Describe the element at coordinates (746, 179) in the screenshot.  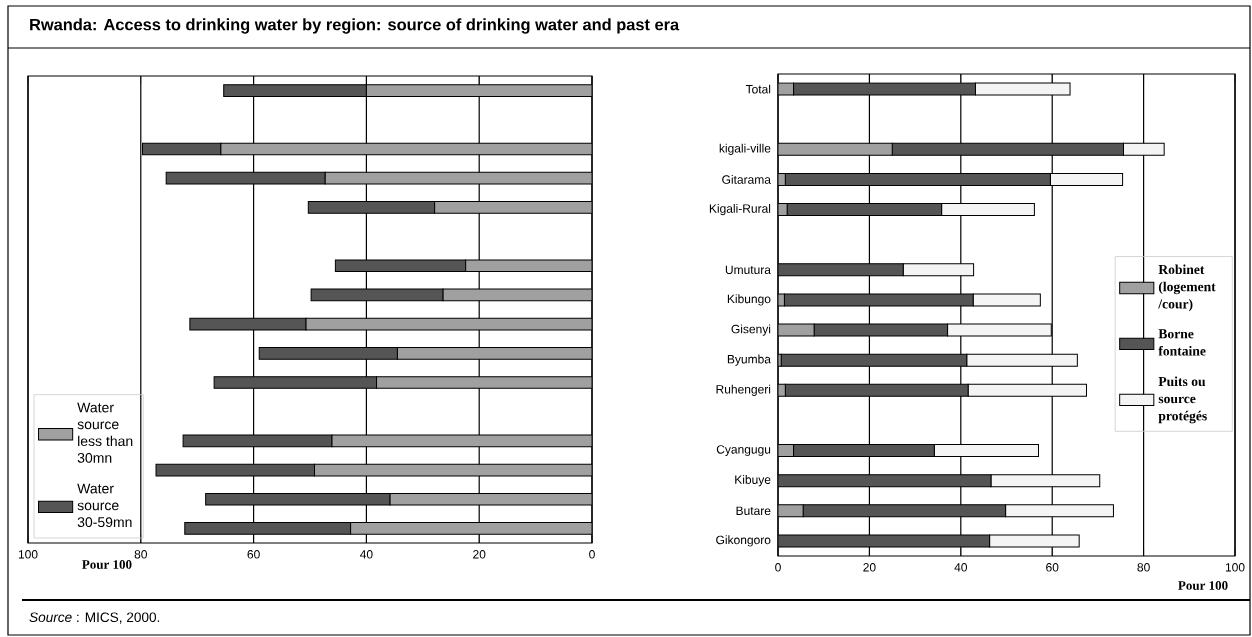
I see `y-tick-label: Gitarama` at that location.